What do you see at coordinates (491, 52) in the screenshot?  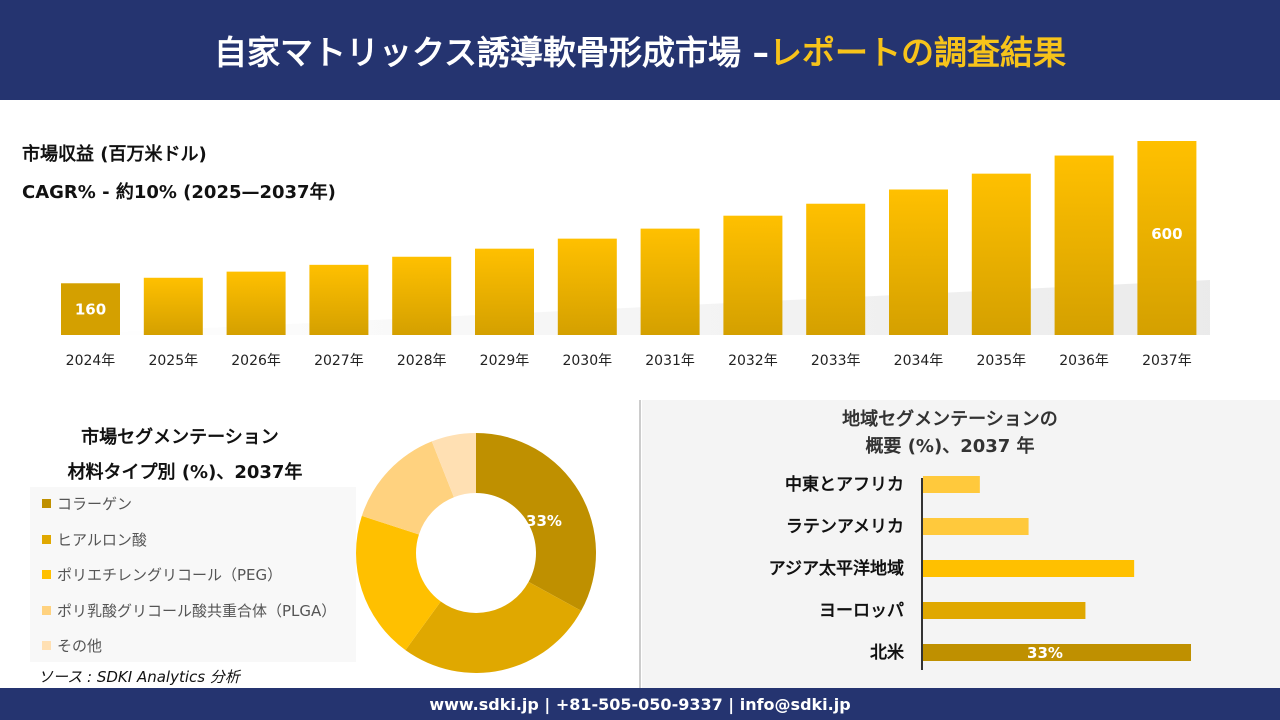 I see `title-main: 自家マトリックス誘導軟骨形成市場 –` at bounding box center [491, 52].